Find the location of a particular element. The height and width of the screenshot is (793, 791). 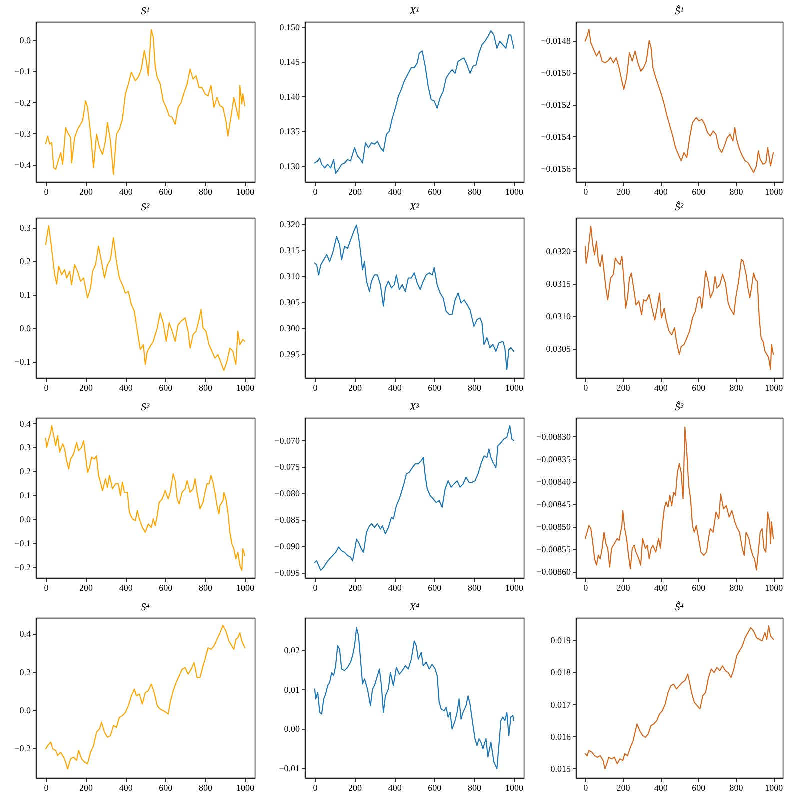

y-tick-label: −0.3 is located at coordinates (23, 133).